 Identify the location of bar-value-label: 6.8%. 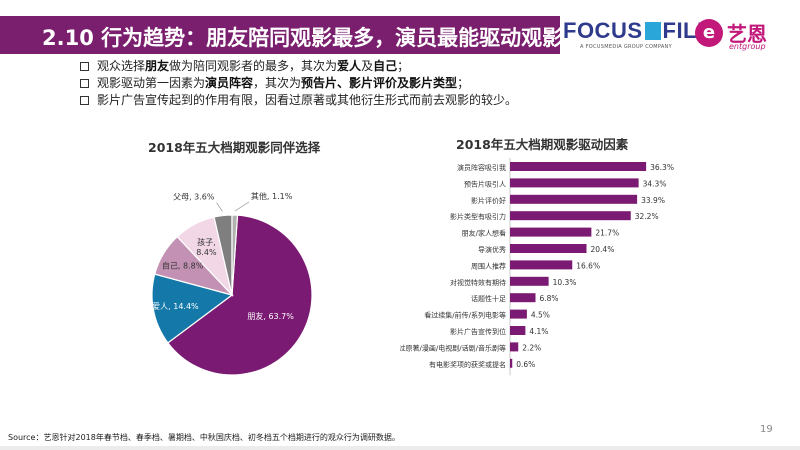
(549, 298).